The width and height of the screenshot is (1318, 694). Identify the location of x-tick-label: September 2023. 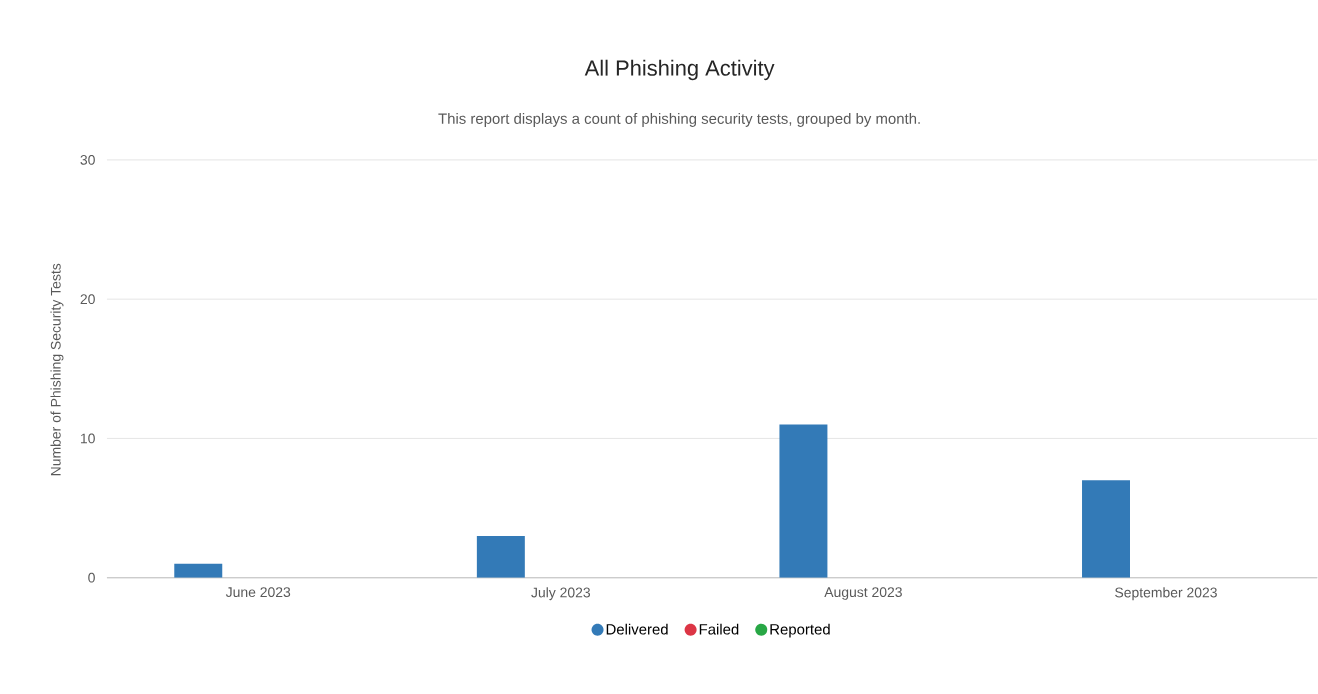
(1166, 594).